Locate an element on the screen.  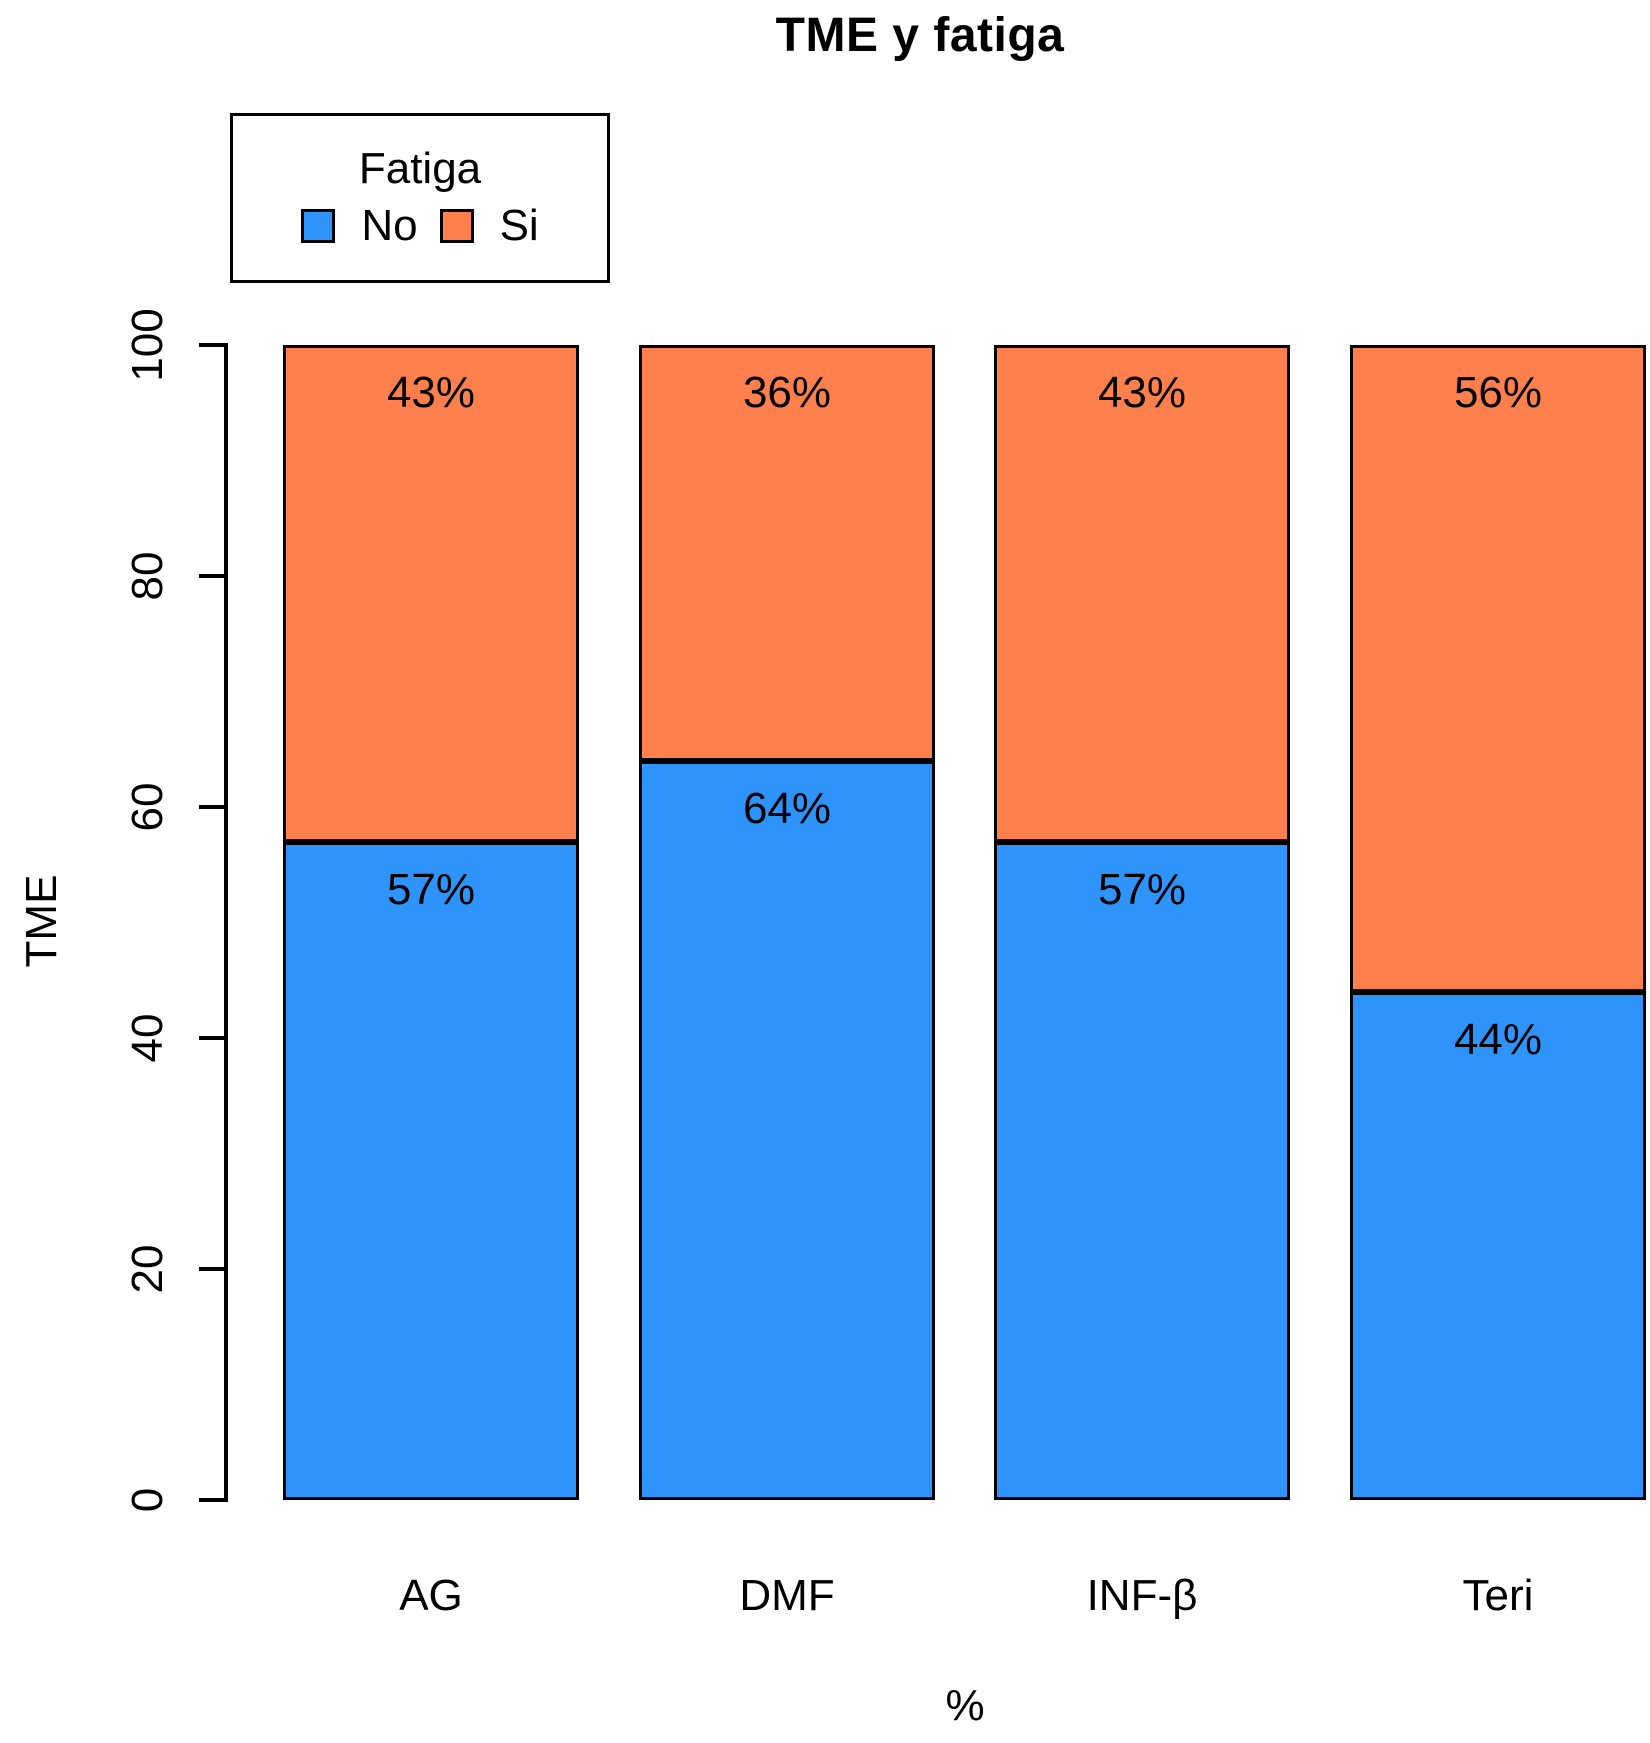
y-tick-label-40: 40 is located at coordinates (147, 1038).